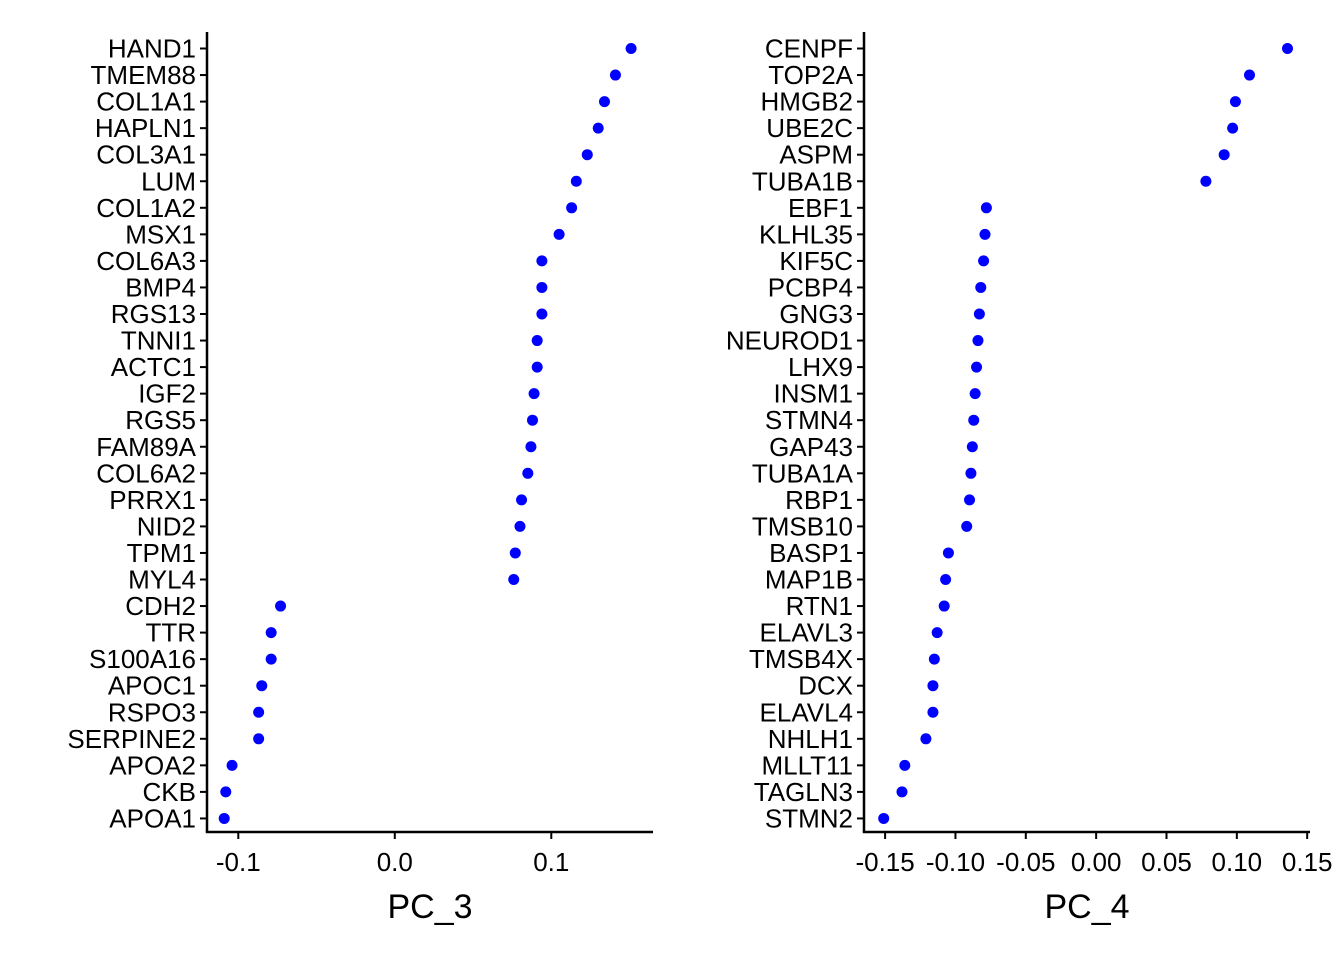 This screenshot has height=965, width=1344. Describe the element at coordinates (816, 314) in the screenshot. I see `pc4-gene-label: GNG3` at that location.